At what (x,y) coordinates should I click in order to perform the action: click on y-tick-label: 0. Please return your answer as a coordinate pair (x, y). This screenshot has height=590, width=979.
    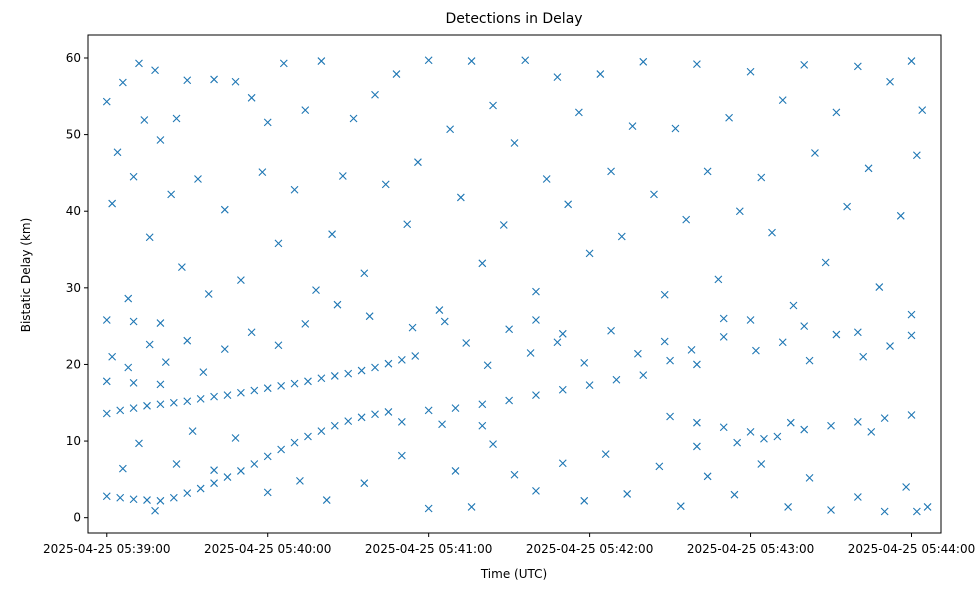
    Looking at the image, I should click on (77, 518).